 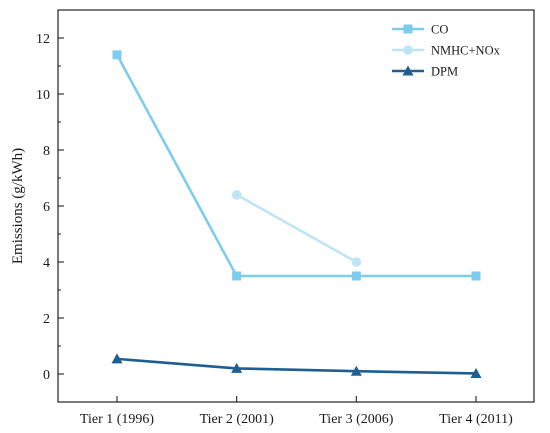 What do you see at coordinates (296, 366) in the screenshot?
I see `dpm-series-line` at bounding box center [296, 366].